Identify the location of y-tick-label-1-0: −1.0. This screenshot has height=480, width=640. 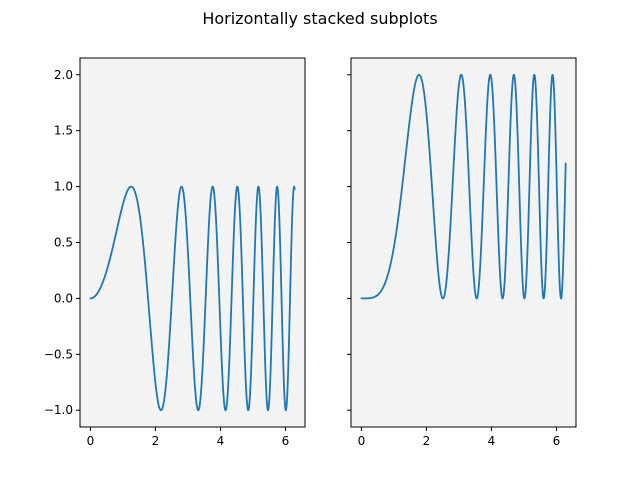
(58, 410).